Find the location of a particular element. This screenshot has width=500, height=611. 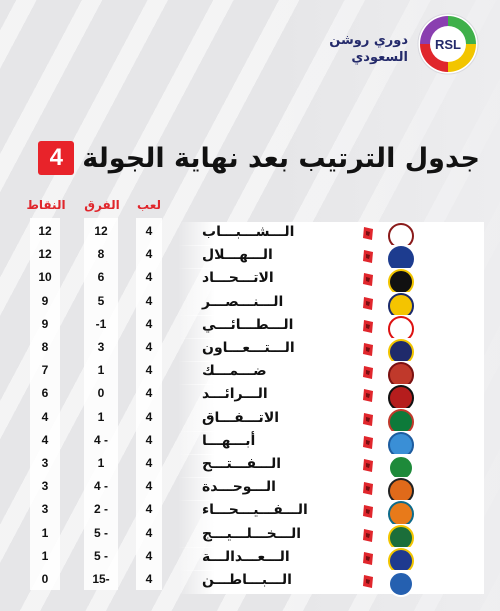

table-row: الـــتـــعـــاون 4 3 8 is located at coordinates (250, 350).